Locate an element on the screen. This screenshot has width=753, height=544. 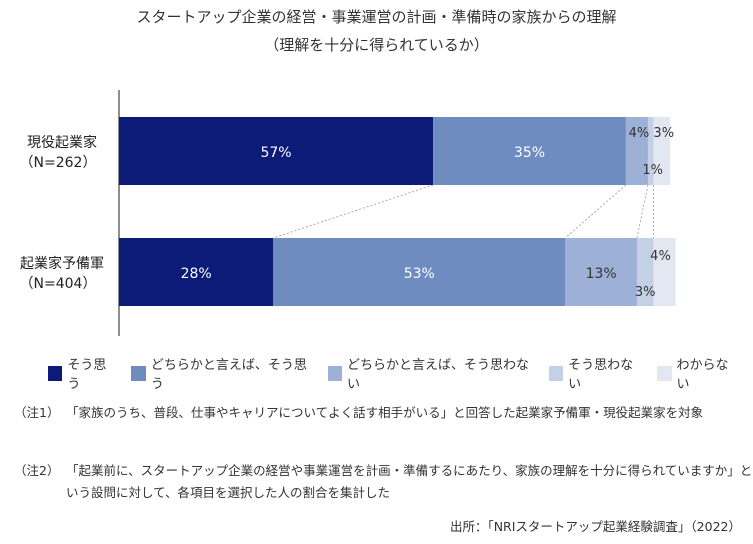
data-label-2-3: 13% is located at coordinates (601, 274).